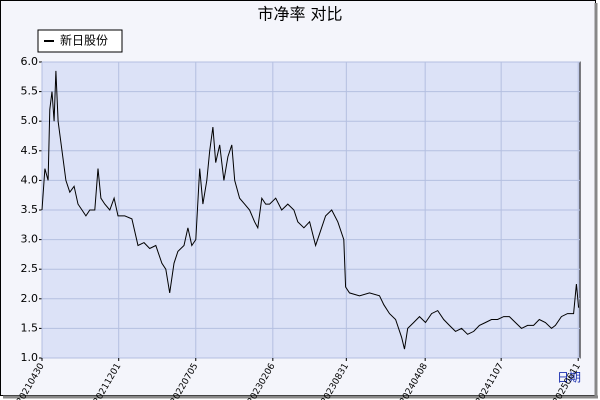  Describe the element at coordinates (30, 150) in the screenshot. I see `y-tick-label: 4.5` at that location.